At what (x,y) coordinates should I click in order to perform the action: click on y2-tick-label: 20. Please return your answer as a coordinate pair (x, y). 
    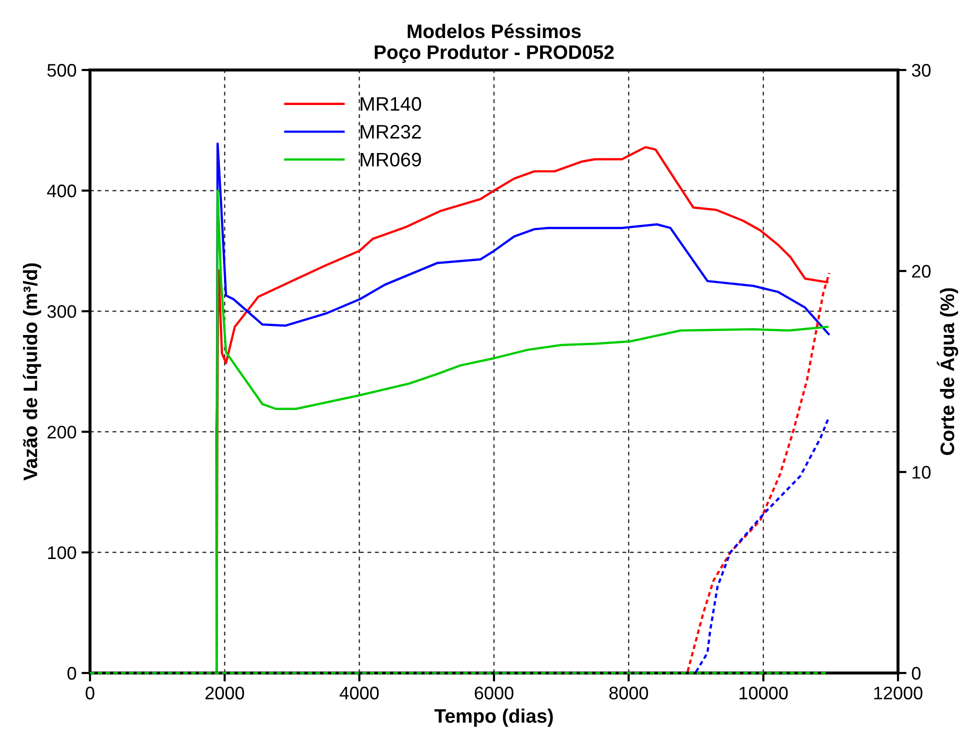
    Looking at the image, I should click on (921, 271).